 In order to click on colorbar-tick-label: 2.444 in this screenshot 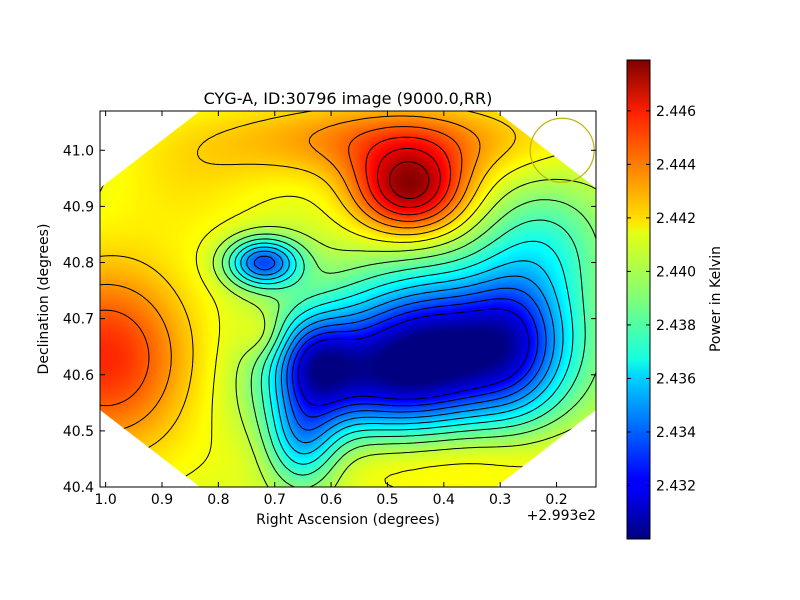, I will do `click(676, 165)`.